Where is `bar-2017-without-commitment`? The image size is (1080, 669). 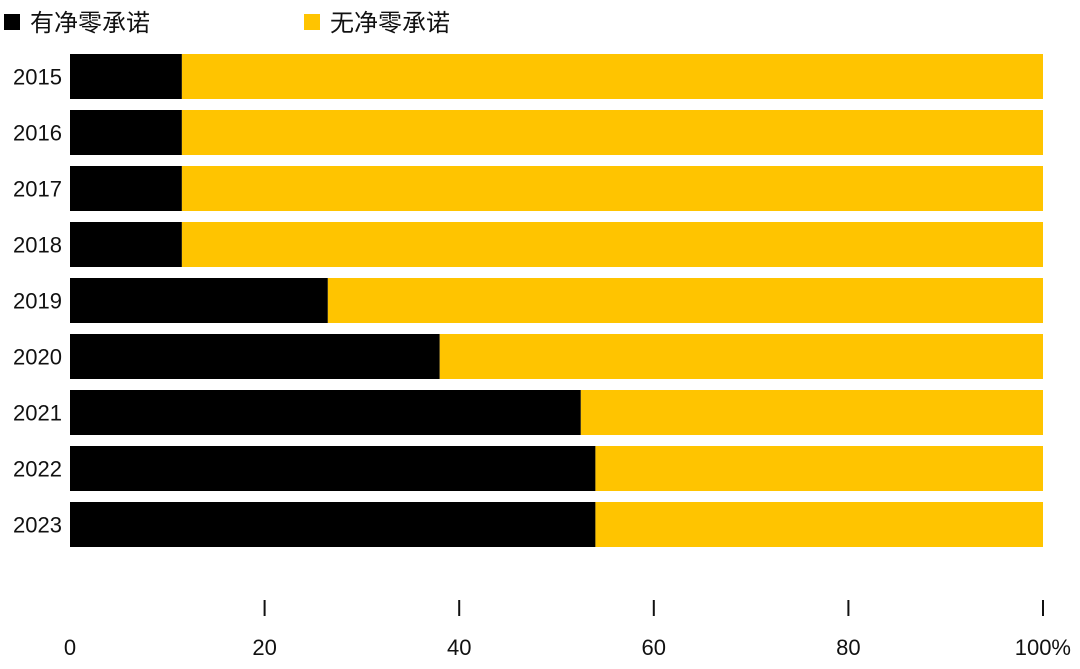 bar-2017-without-commitment is located at coordinates (612, 188).